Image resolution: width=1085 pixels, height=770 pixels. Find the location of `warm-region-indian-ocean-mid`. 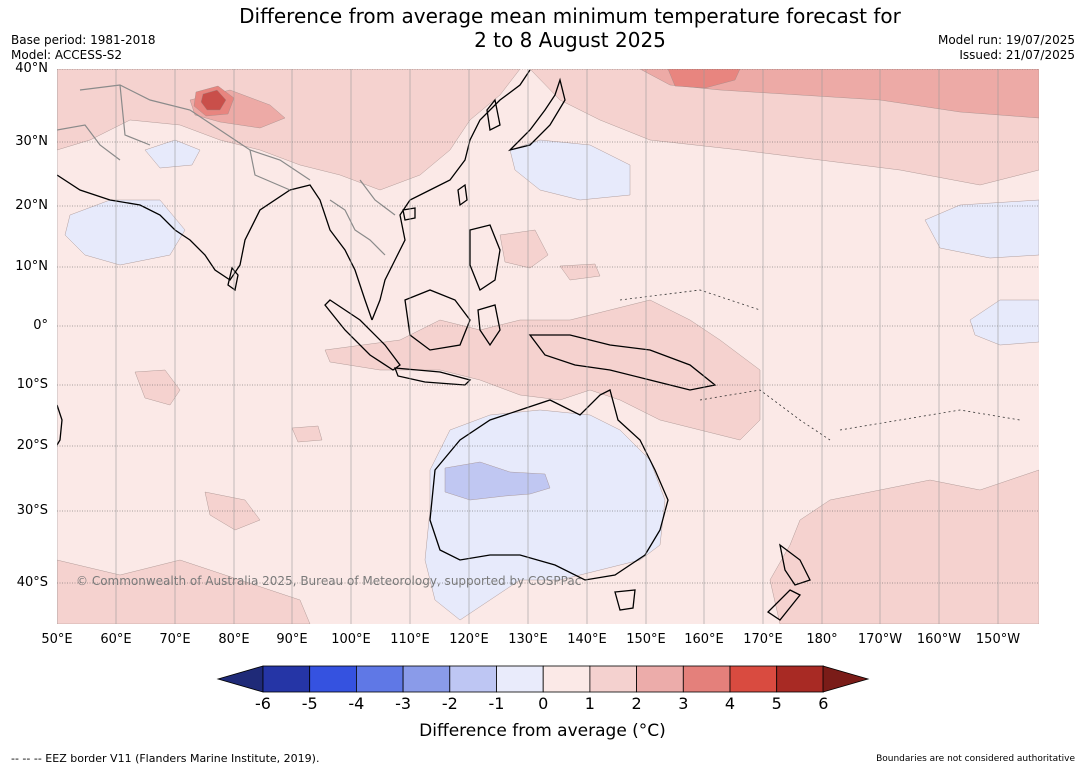

warm-region-indian-ocean-mid is located at coordinates (307, 434).